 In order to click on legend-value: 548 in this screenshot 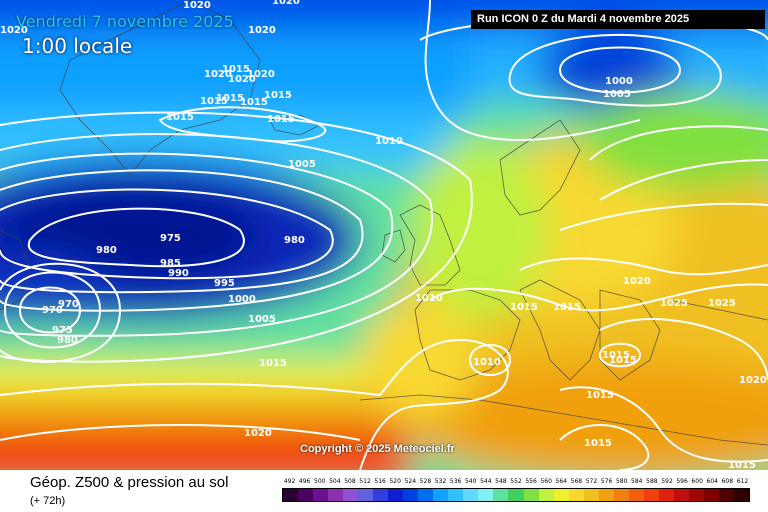, I will do `click(501, 481)`.